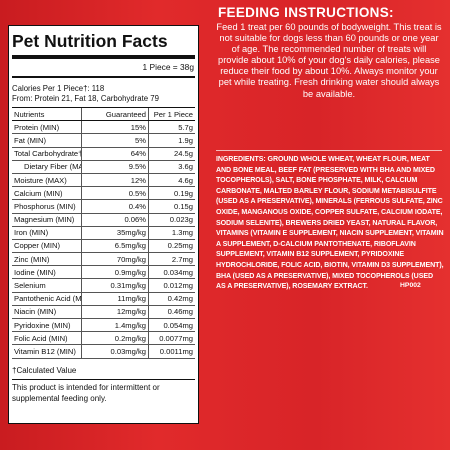  I want to click on nutrient-guaranteed: 12mg/kg, so click(115, 312).